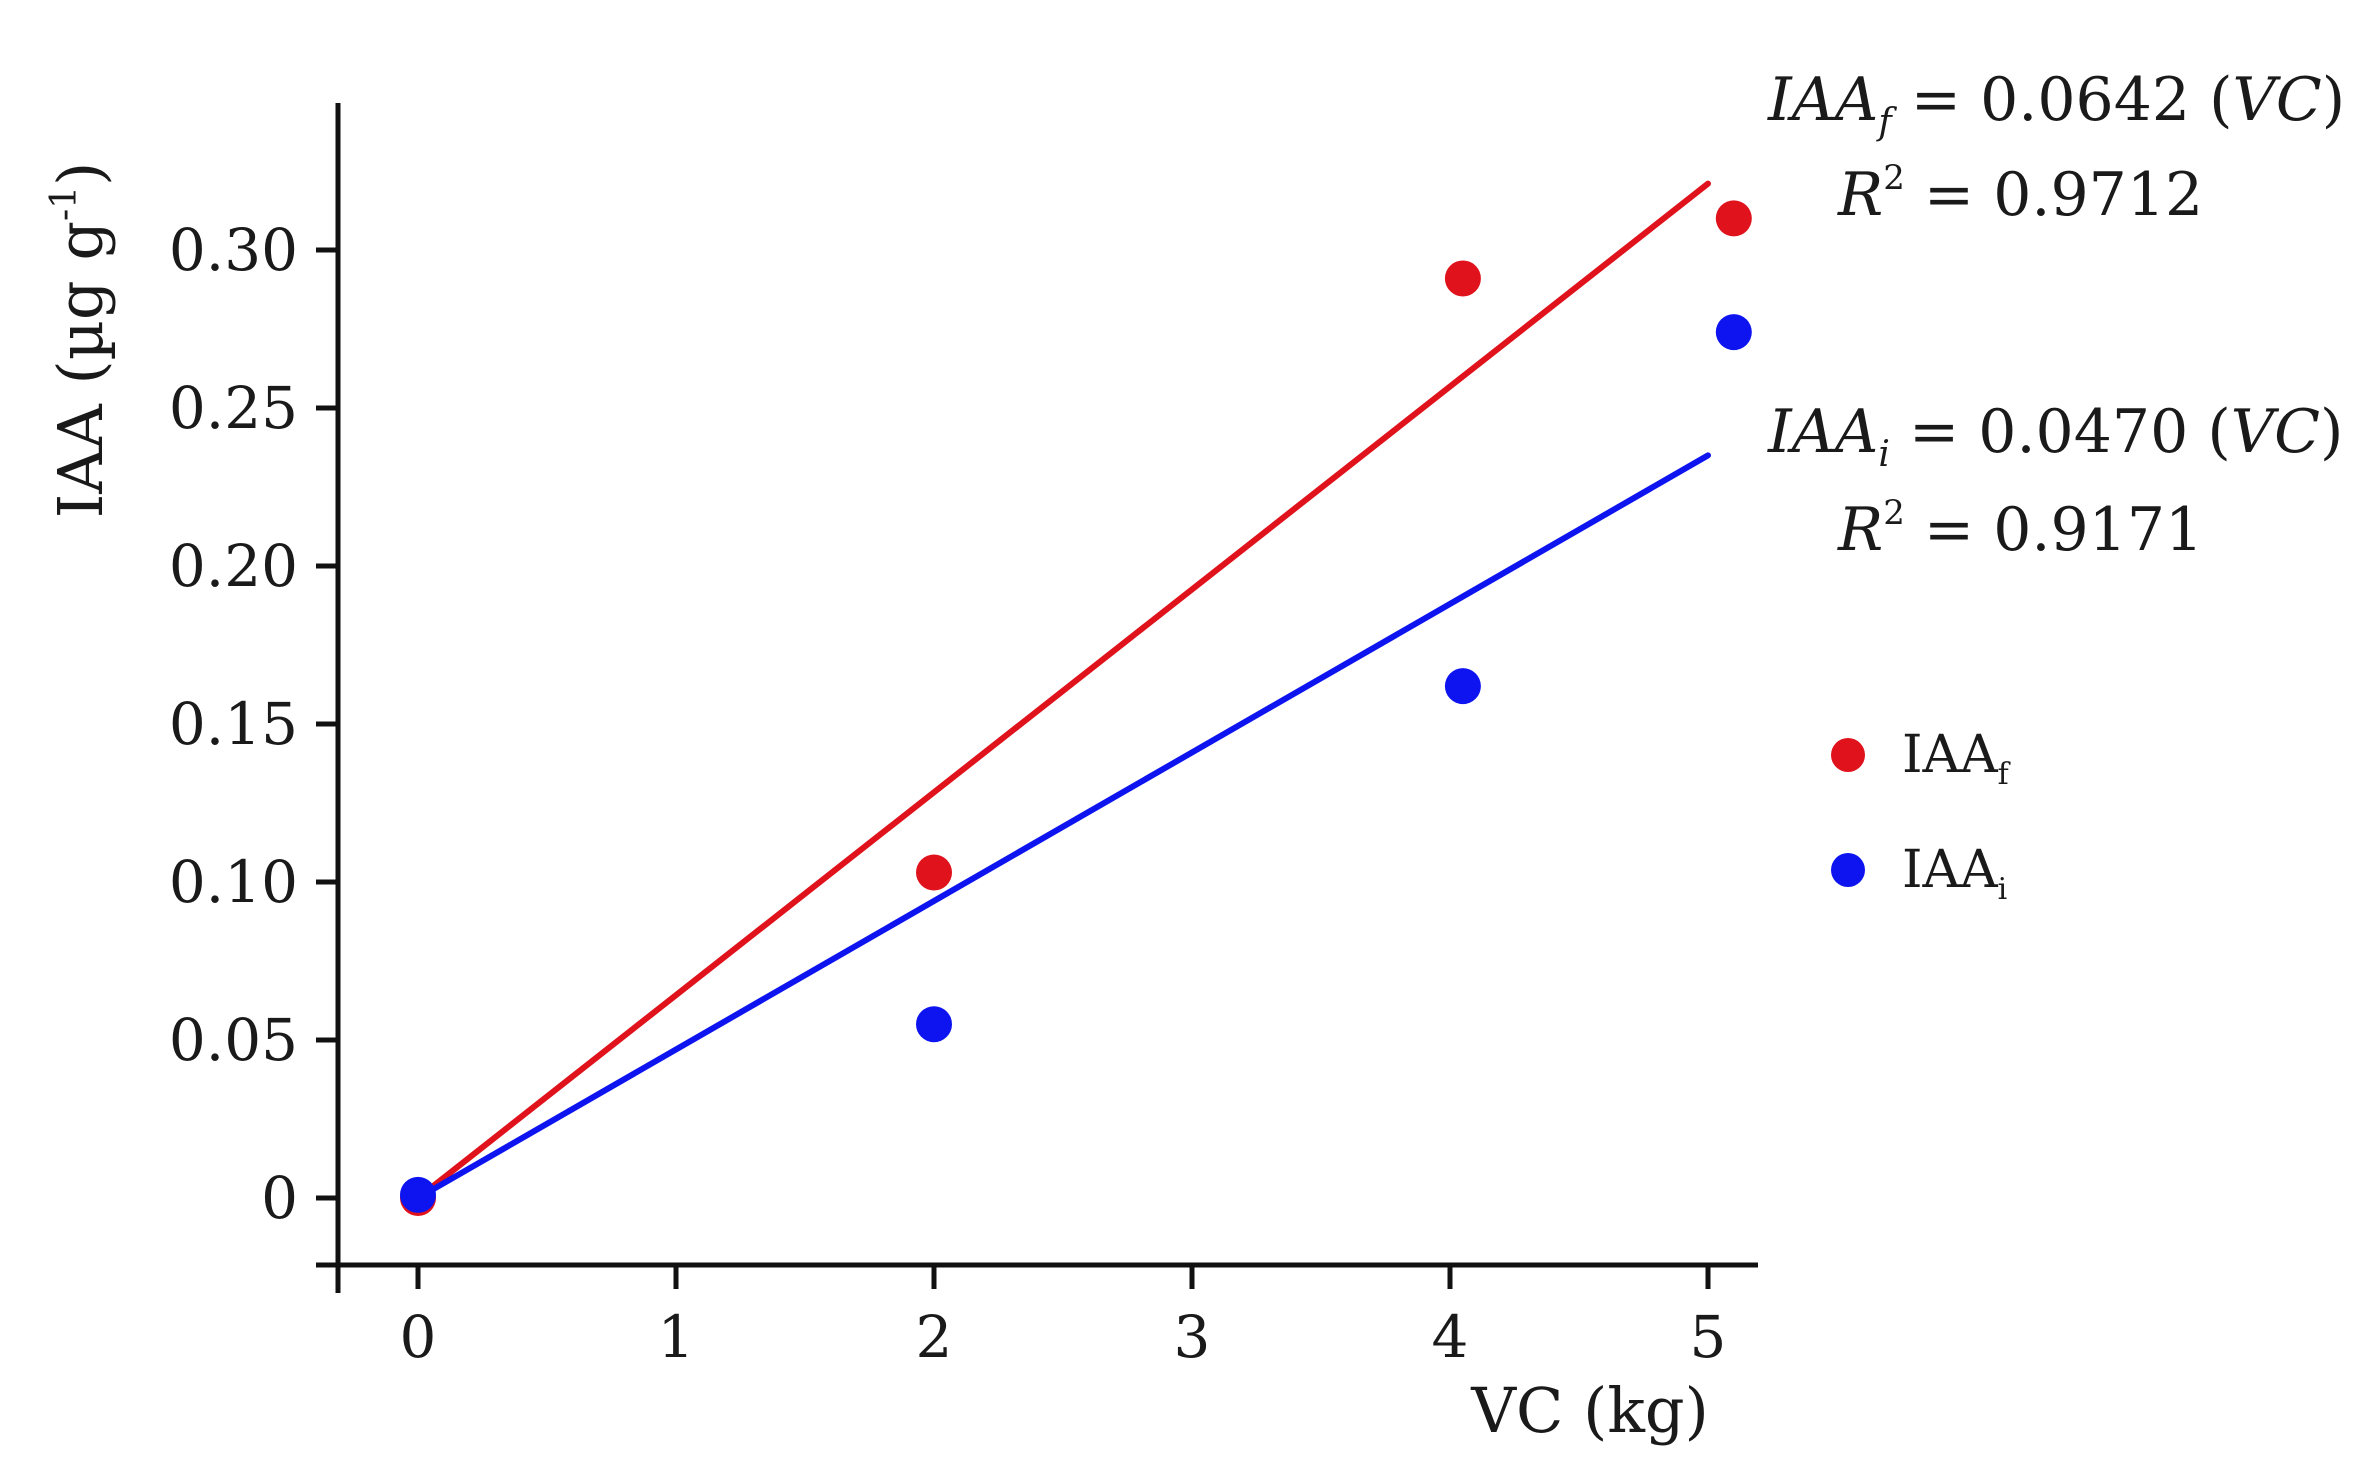 This screenshot has width=2354, height=1484. I want to click on r2-iaaf: R2 = 0.9712, so click(2020, 194).